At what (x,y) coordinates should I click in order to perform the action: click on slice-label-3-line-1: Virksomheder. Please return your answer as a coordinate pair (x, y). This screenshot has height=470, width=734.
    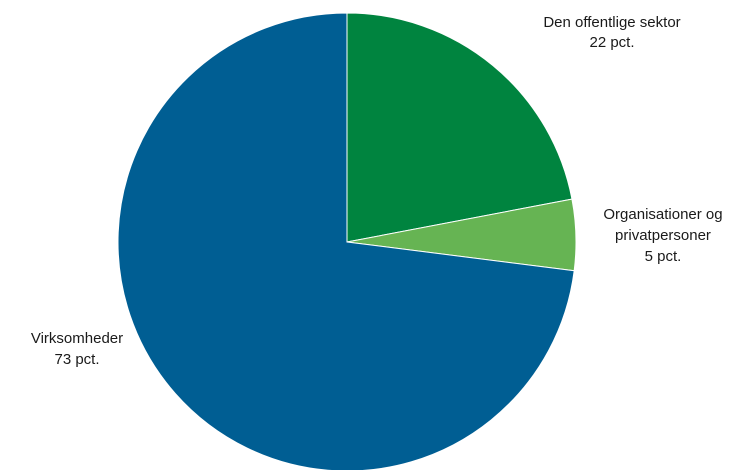
    Looking at the image, I should click on (77, 338).